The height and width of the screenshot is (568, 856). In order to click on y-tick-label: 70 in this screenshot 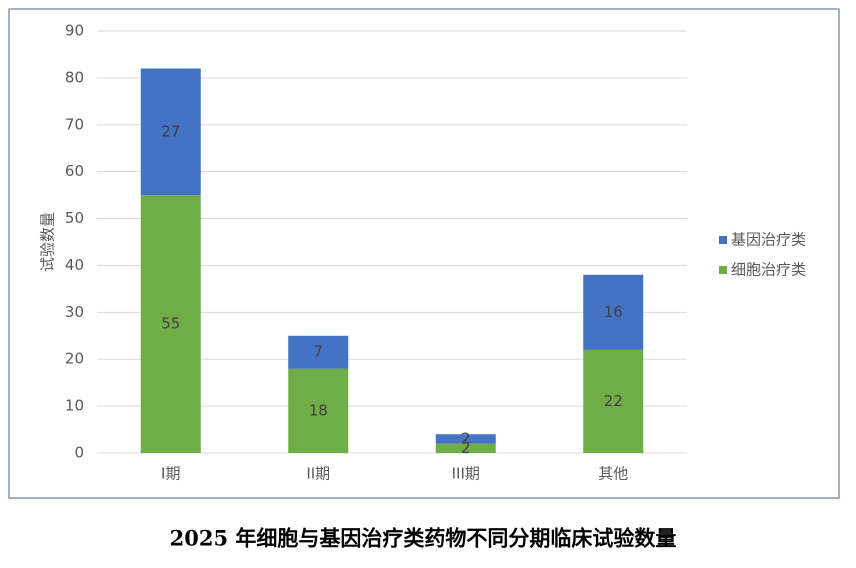, I will do `click(74, 124)`.